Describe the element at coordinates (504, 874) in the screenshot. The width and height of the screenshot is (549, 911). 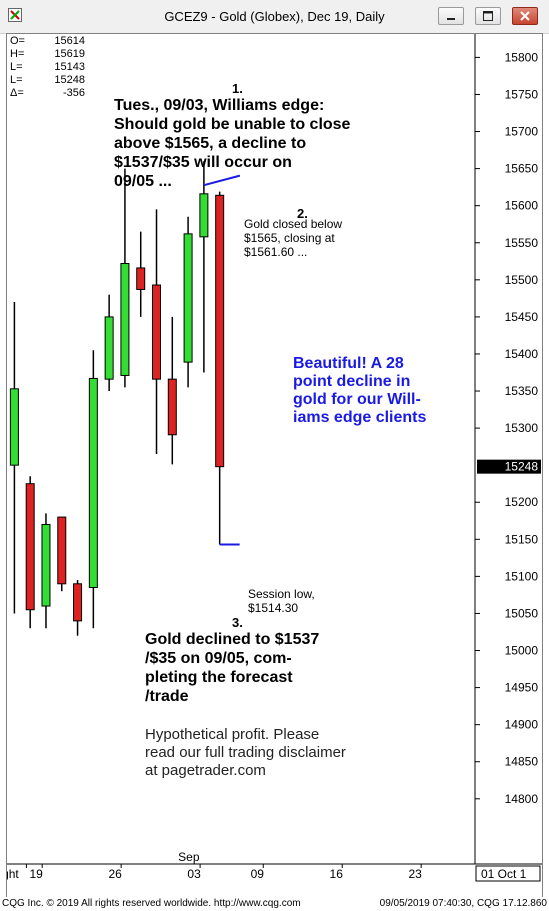
I see `x-current-date-label: 01 Oct 1` at that location.